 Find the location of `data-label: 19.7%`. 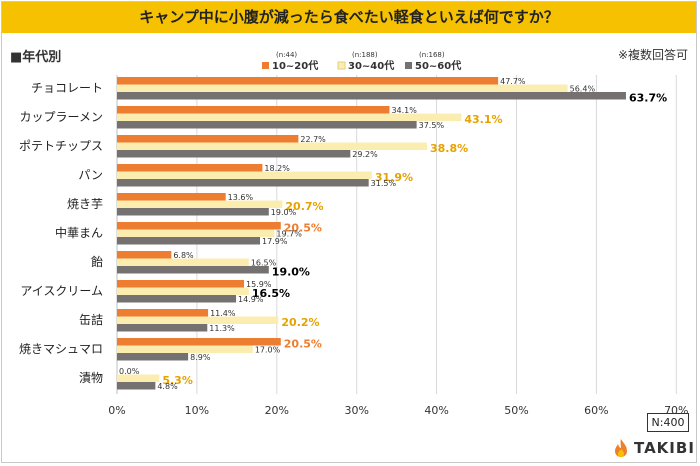

data-label: 19.7% is located at coordinates (289, 234).